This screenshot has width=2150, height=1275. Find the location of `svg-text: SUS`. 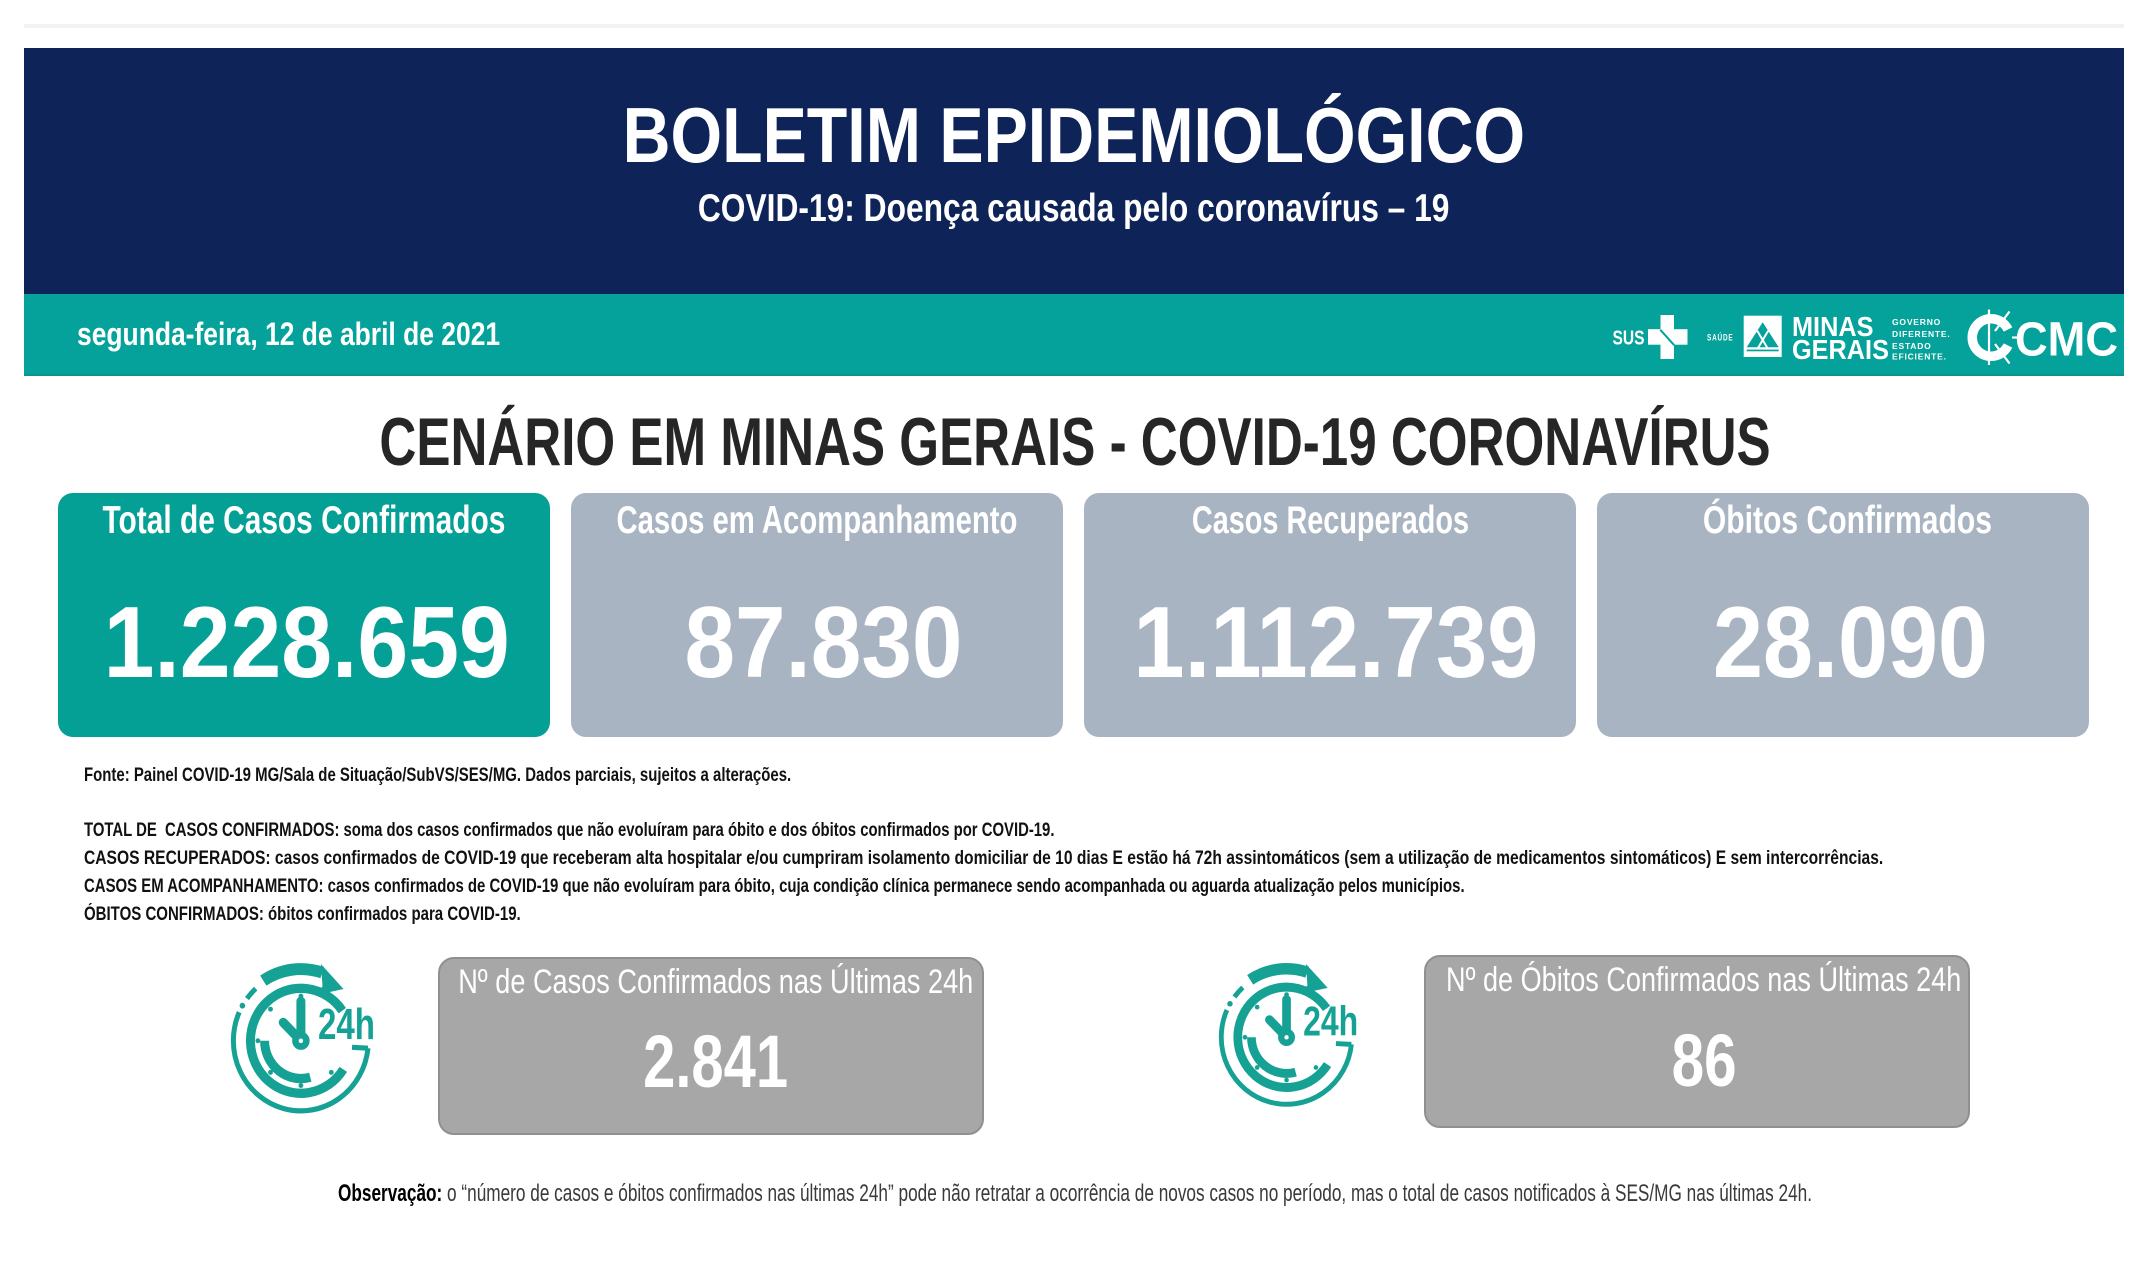

svg-text: SUS is located at coordinates (1629, 338).